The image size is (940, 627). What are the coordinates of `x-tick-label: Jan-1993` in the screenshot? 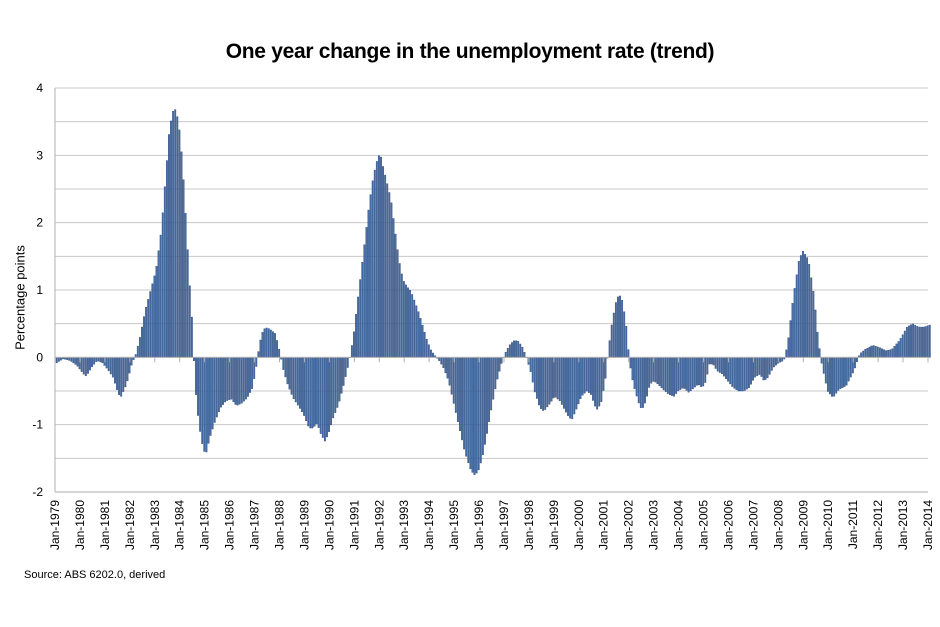 It's located at (404, 525).